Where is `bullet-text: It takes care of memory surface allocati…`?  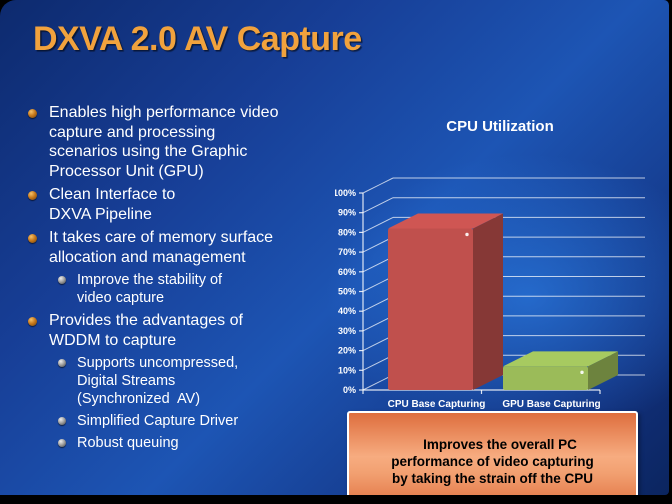 bullet-text: It takes care of memory surface allocati… is located at coordinates (161, 247).